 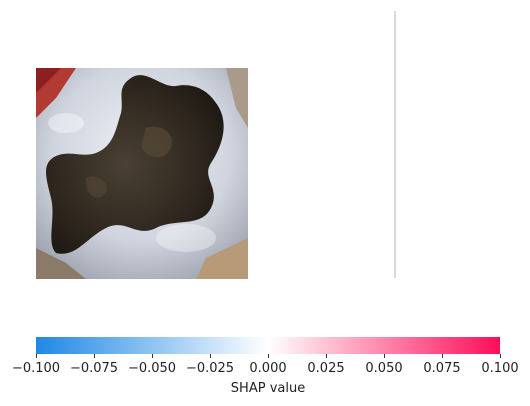 I want to click on colorbar-tick-label: 0.075, so click(x=442, y=368).